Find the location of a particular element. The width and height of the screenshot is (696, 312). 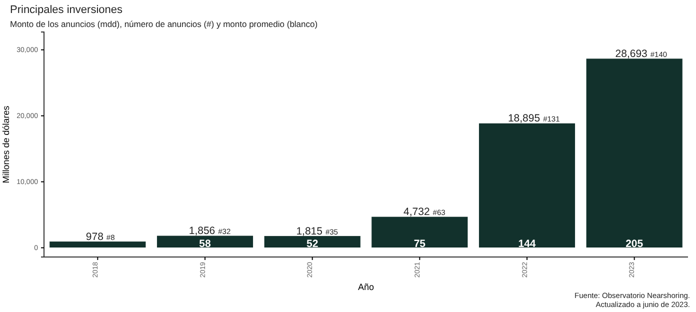

chart-title: Principales inversiones is located at coordinates (66, 10).